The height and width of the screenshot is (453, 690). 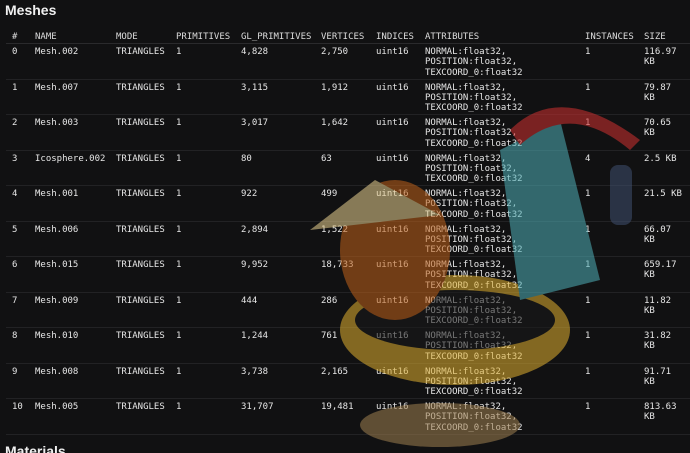 What do you see at coordinates (664, 274) in the screenshot?
I see `cell: 659.17 KB` at bounding box center [664, 274].